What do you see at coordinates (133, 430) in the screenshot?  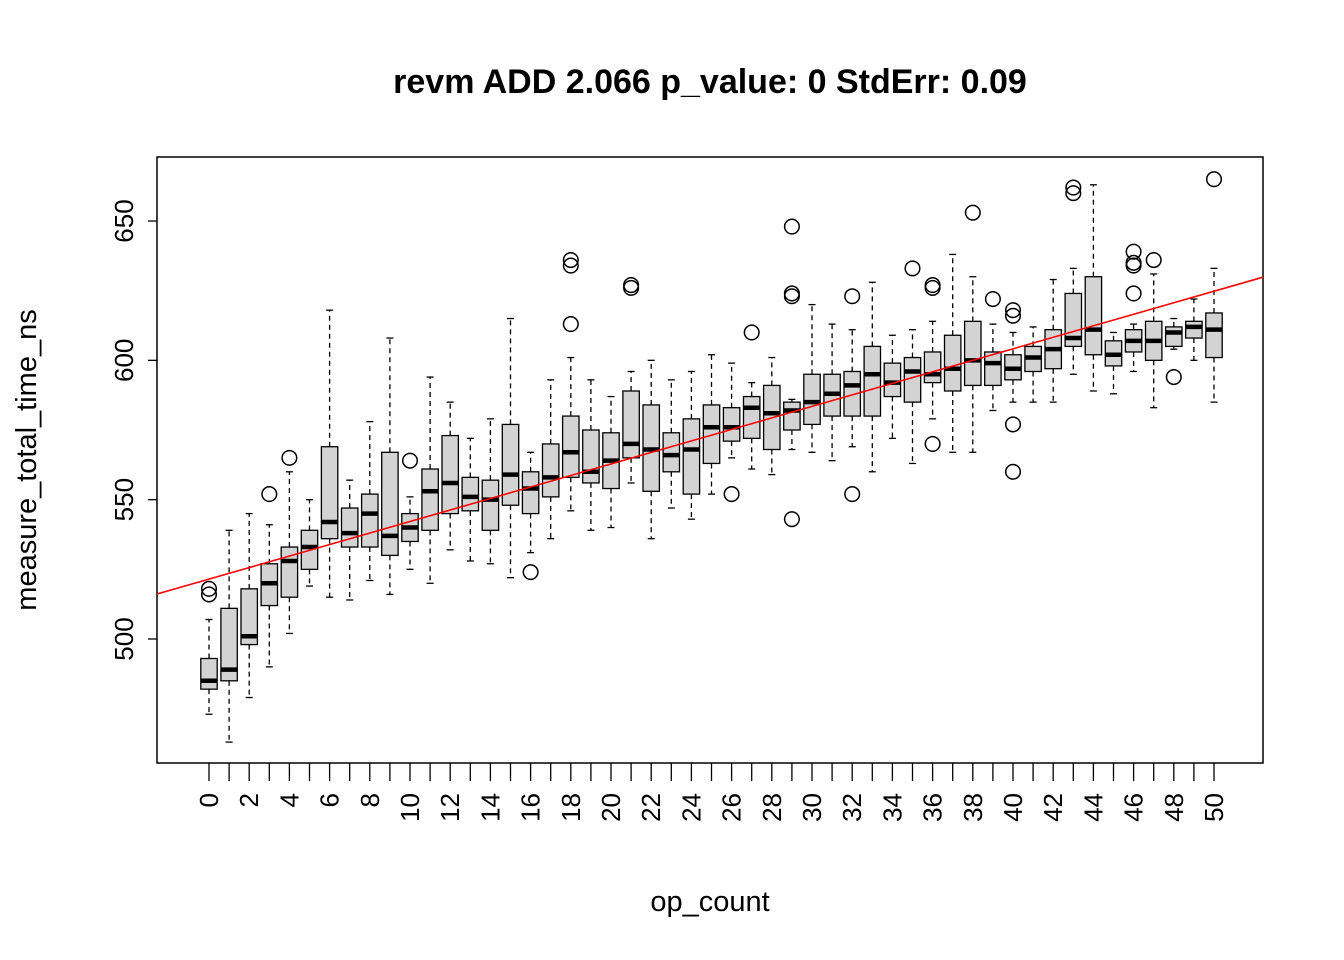 I see `y-axis: 500 550 600 650` at bounding box center [133, 430].